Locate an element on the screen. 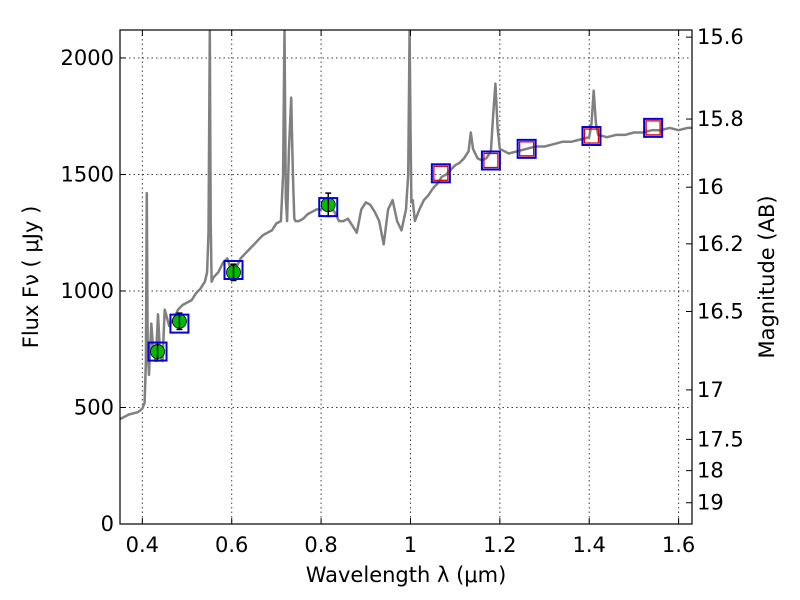 This screenshot has width=800, height=600. x-tick-label: 1.4 is located at coordinates (589, 545).